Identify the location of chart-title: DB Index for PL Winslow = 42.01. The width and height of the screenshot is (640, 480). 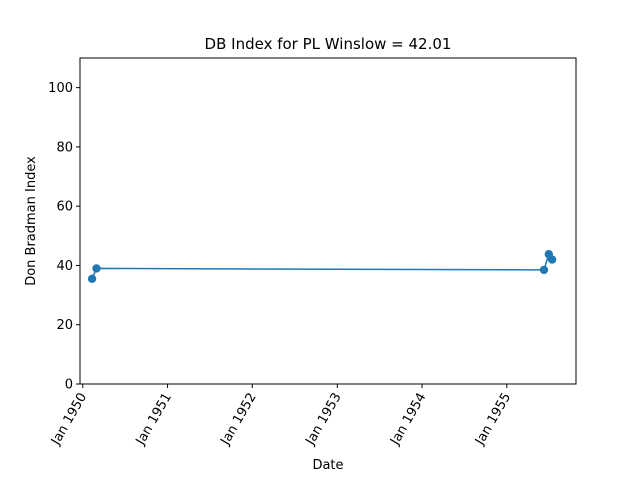
(328, 44).